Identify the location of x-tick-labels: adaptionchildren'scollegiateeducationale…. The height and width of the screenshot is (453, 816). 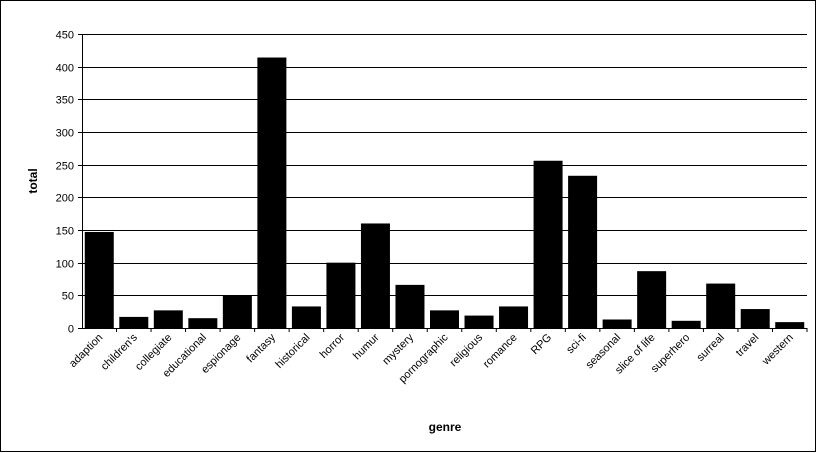
(431, 358).